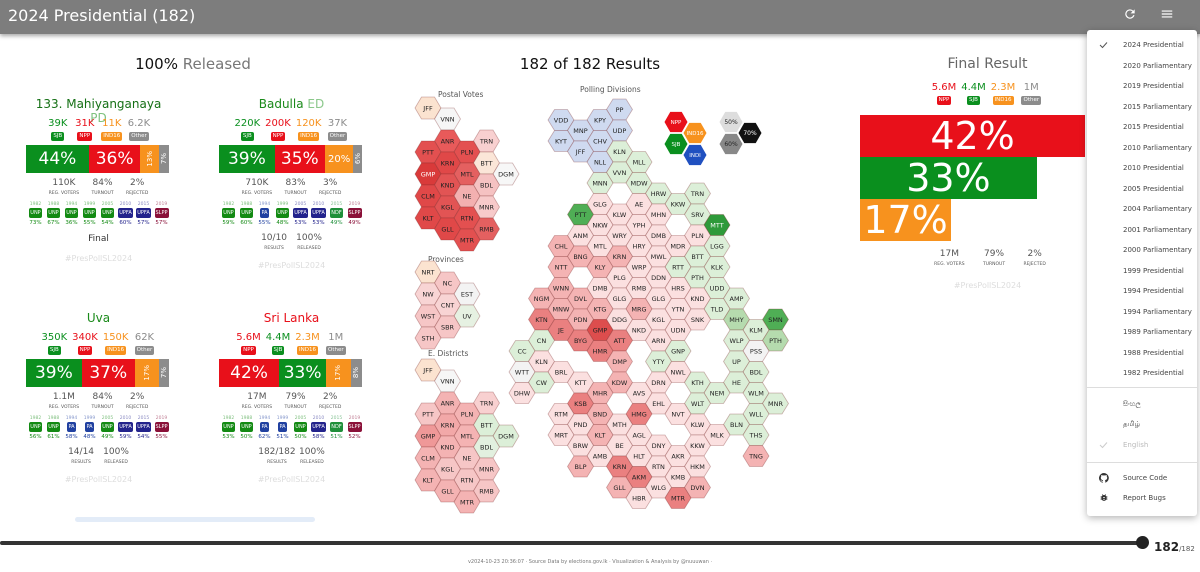 The image size is (1200, 572). Describe the element at coordinates (98, 318) in the screenshot. I see `card-name: Uva` at that location.